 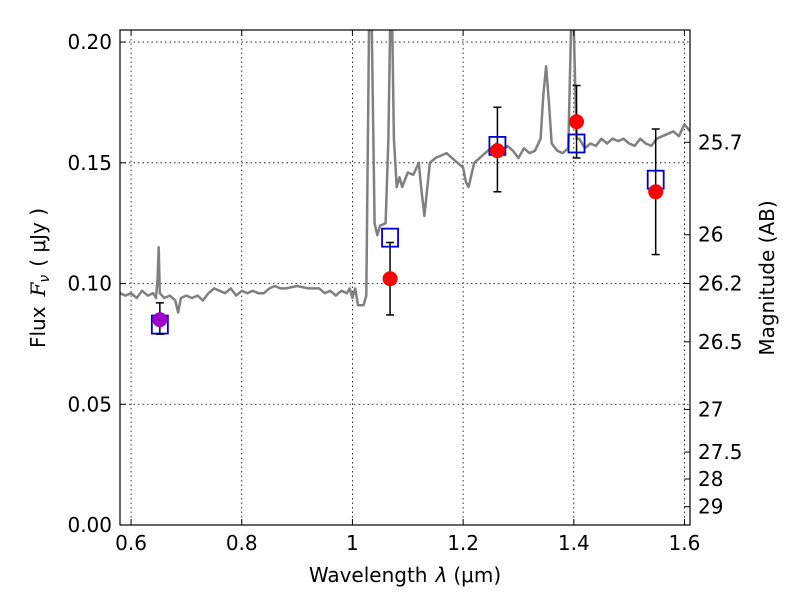 What do you see at coordinates (710, 409) in the screenshot?
I see `mag-tick-label: 27` at bounding box center [710, 409].